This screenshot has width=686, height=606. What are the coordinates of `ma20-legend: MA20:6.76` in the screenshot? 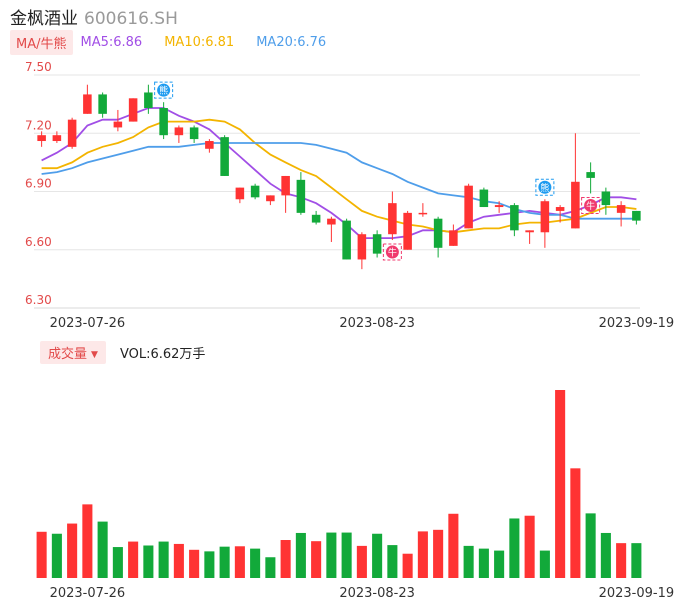 It's located at (291, 42).